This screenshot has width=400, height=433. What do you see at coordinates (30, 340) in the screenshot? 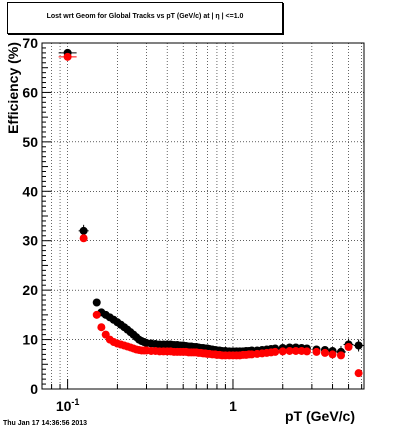
I see `y-tick-label: 10` at bounding box center [30, 340].